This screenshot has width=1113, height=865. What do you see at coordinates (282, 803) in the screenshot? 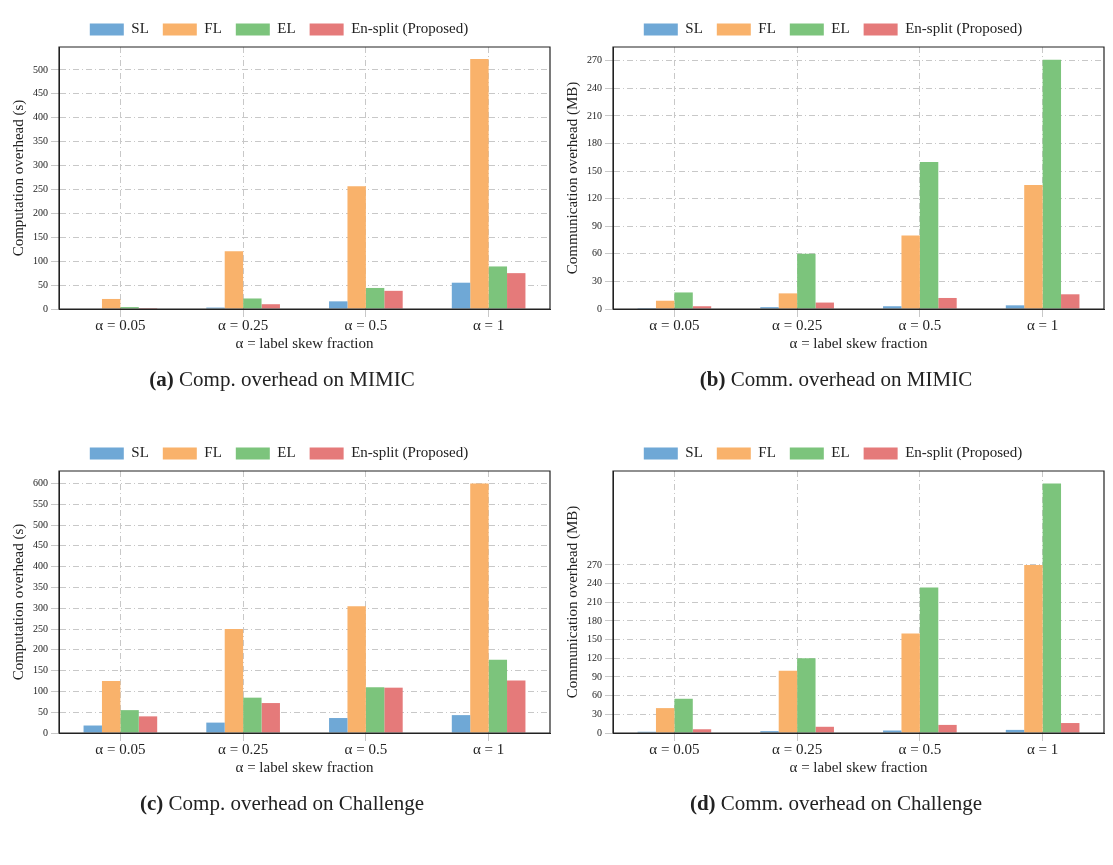
I see `text: (c) Comp. overhead on Challenge` at bounding box center [282, 803].